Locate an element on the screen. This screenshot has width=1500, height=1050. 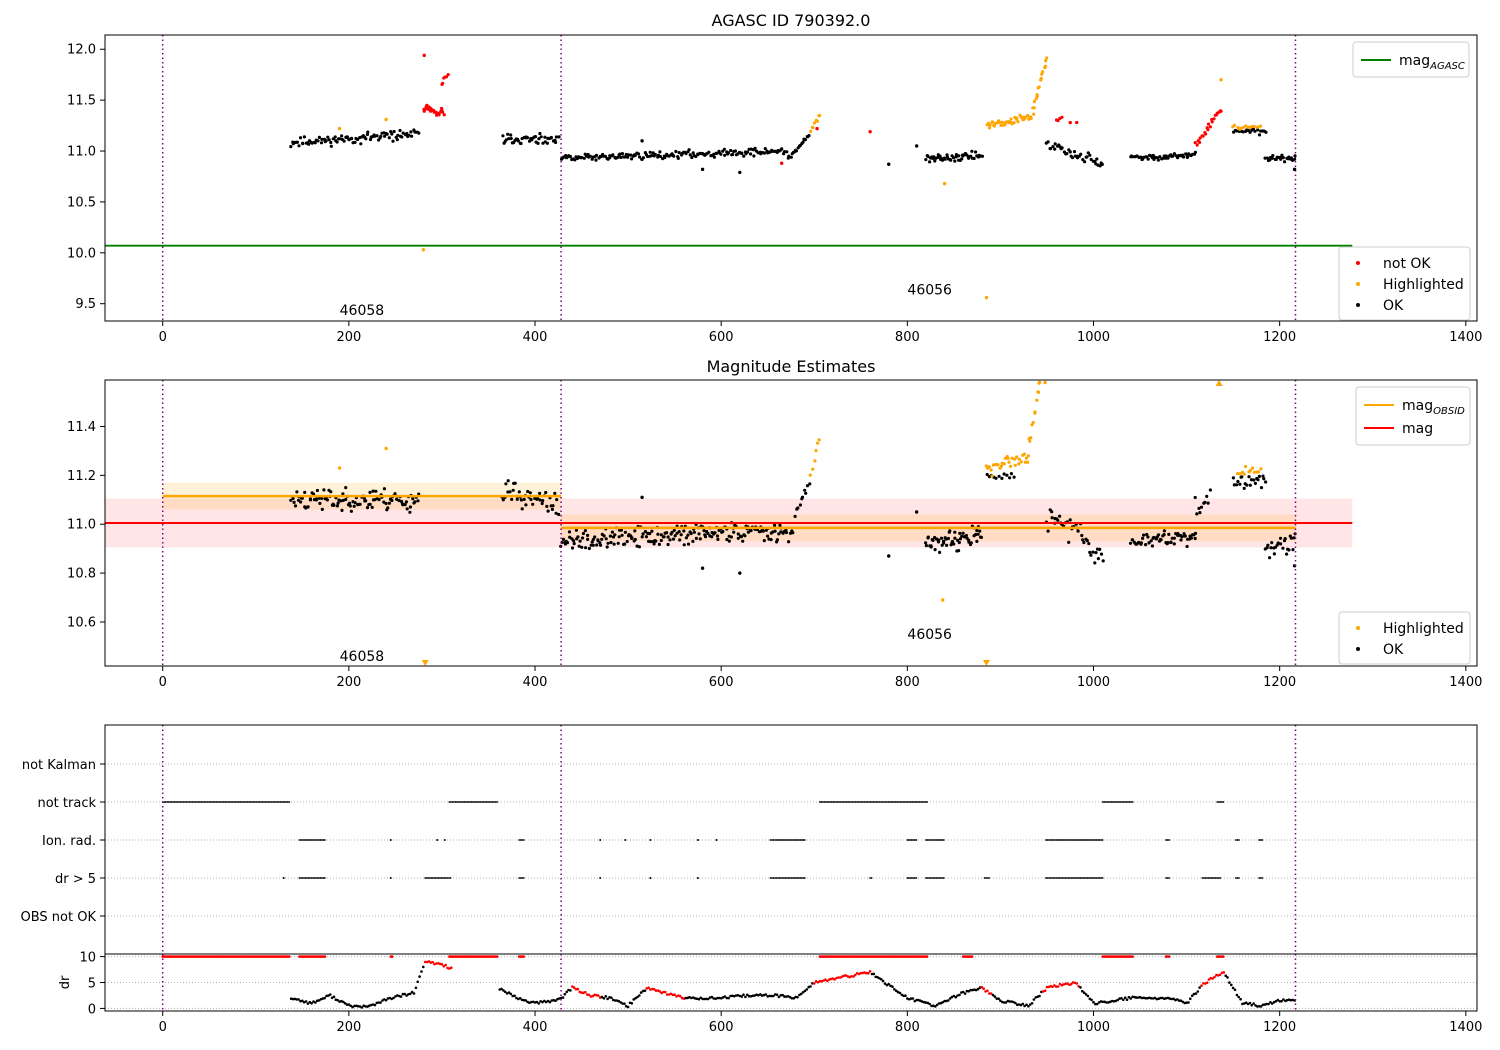
flag-row-label: Ion. rad. is located at coordinates (69, 841).